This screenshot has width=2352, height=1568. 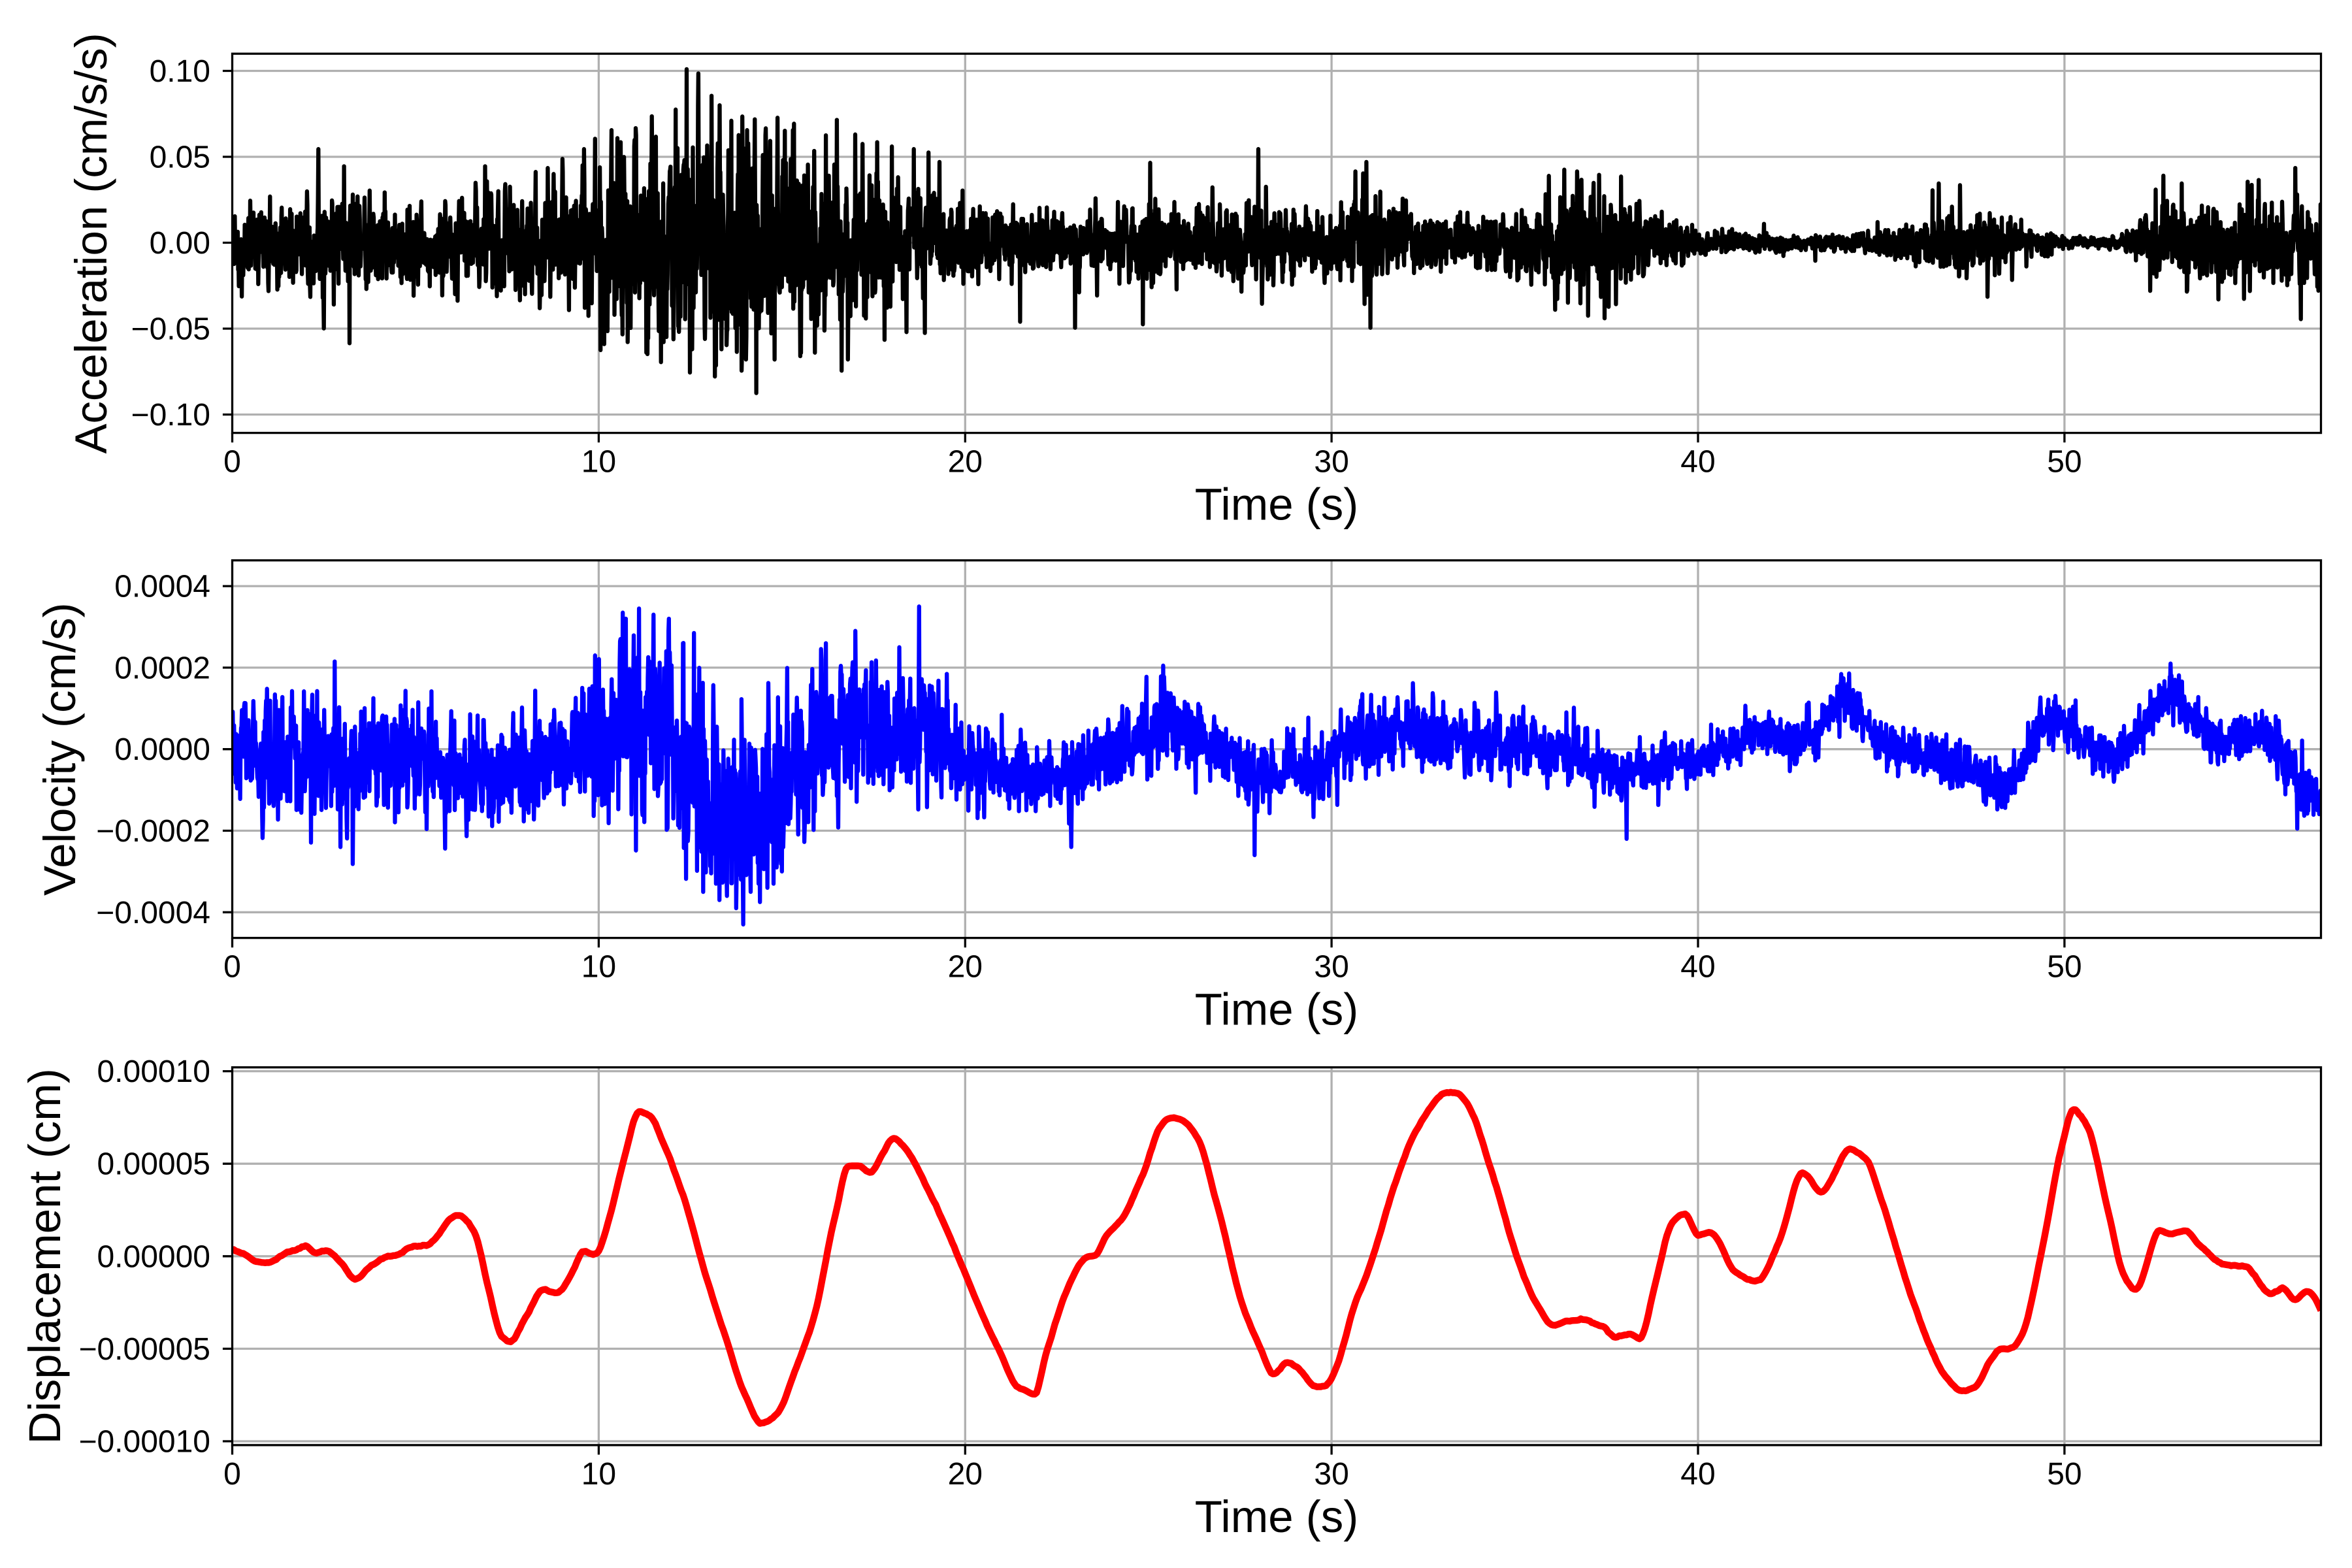 What do you see at coordinates (180, 157) in the screenshot?
I see `svg-text: 0.05` at bounding box center [180, 157].